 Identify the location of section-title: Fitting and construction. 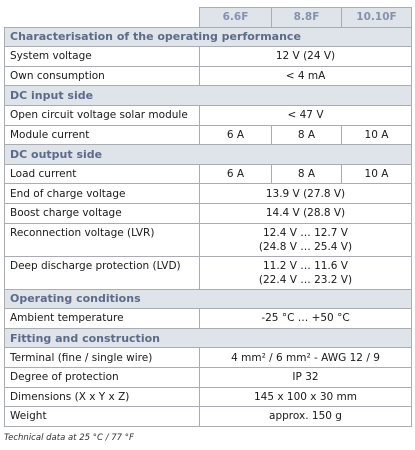
(208, 338).